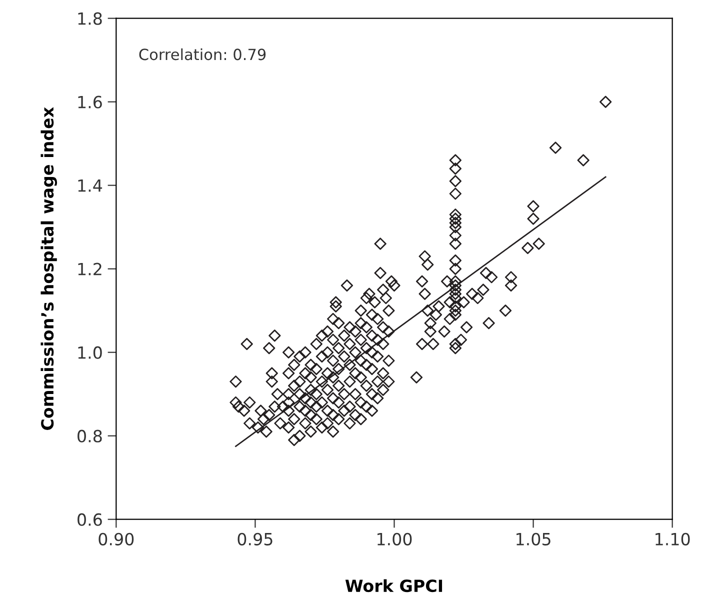 This screenshot has height=611, width=704. Describe the element at coordinates (673, 539) in the screenshot. I see `x-tick-label: 1.10` at that location.